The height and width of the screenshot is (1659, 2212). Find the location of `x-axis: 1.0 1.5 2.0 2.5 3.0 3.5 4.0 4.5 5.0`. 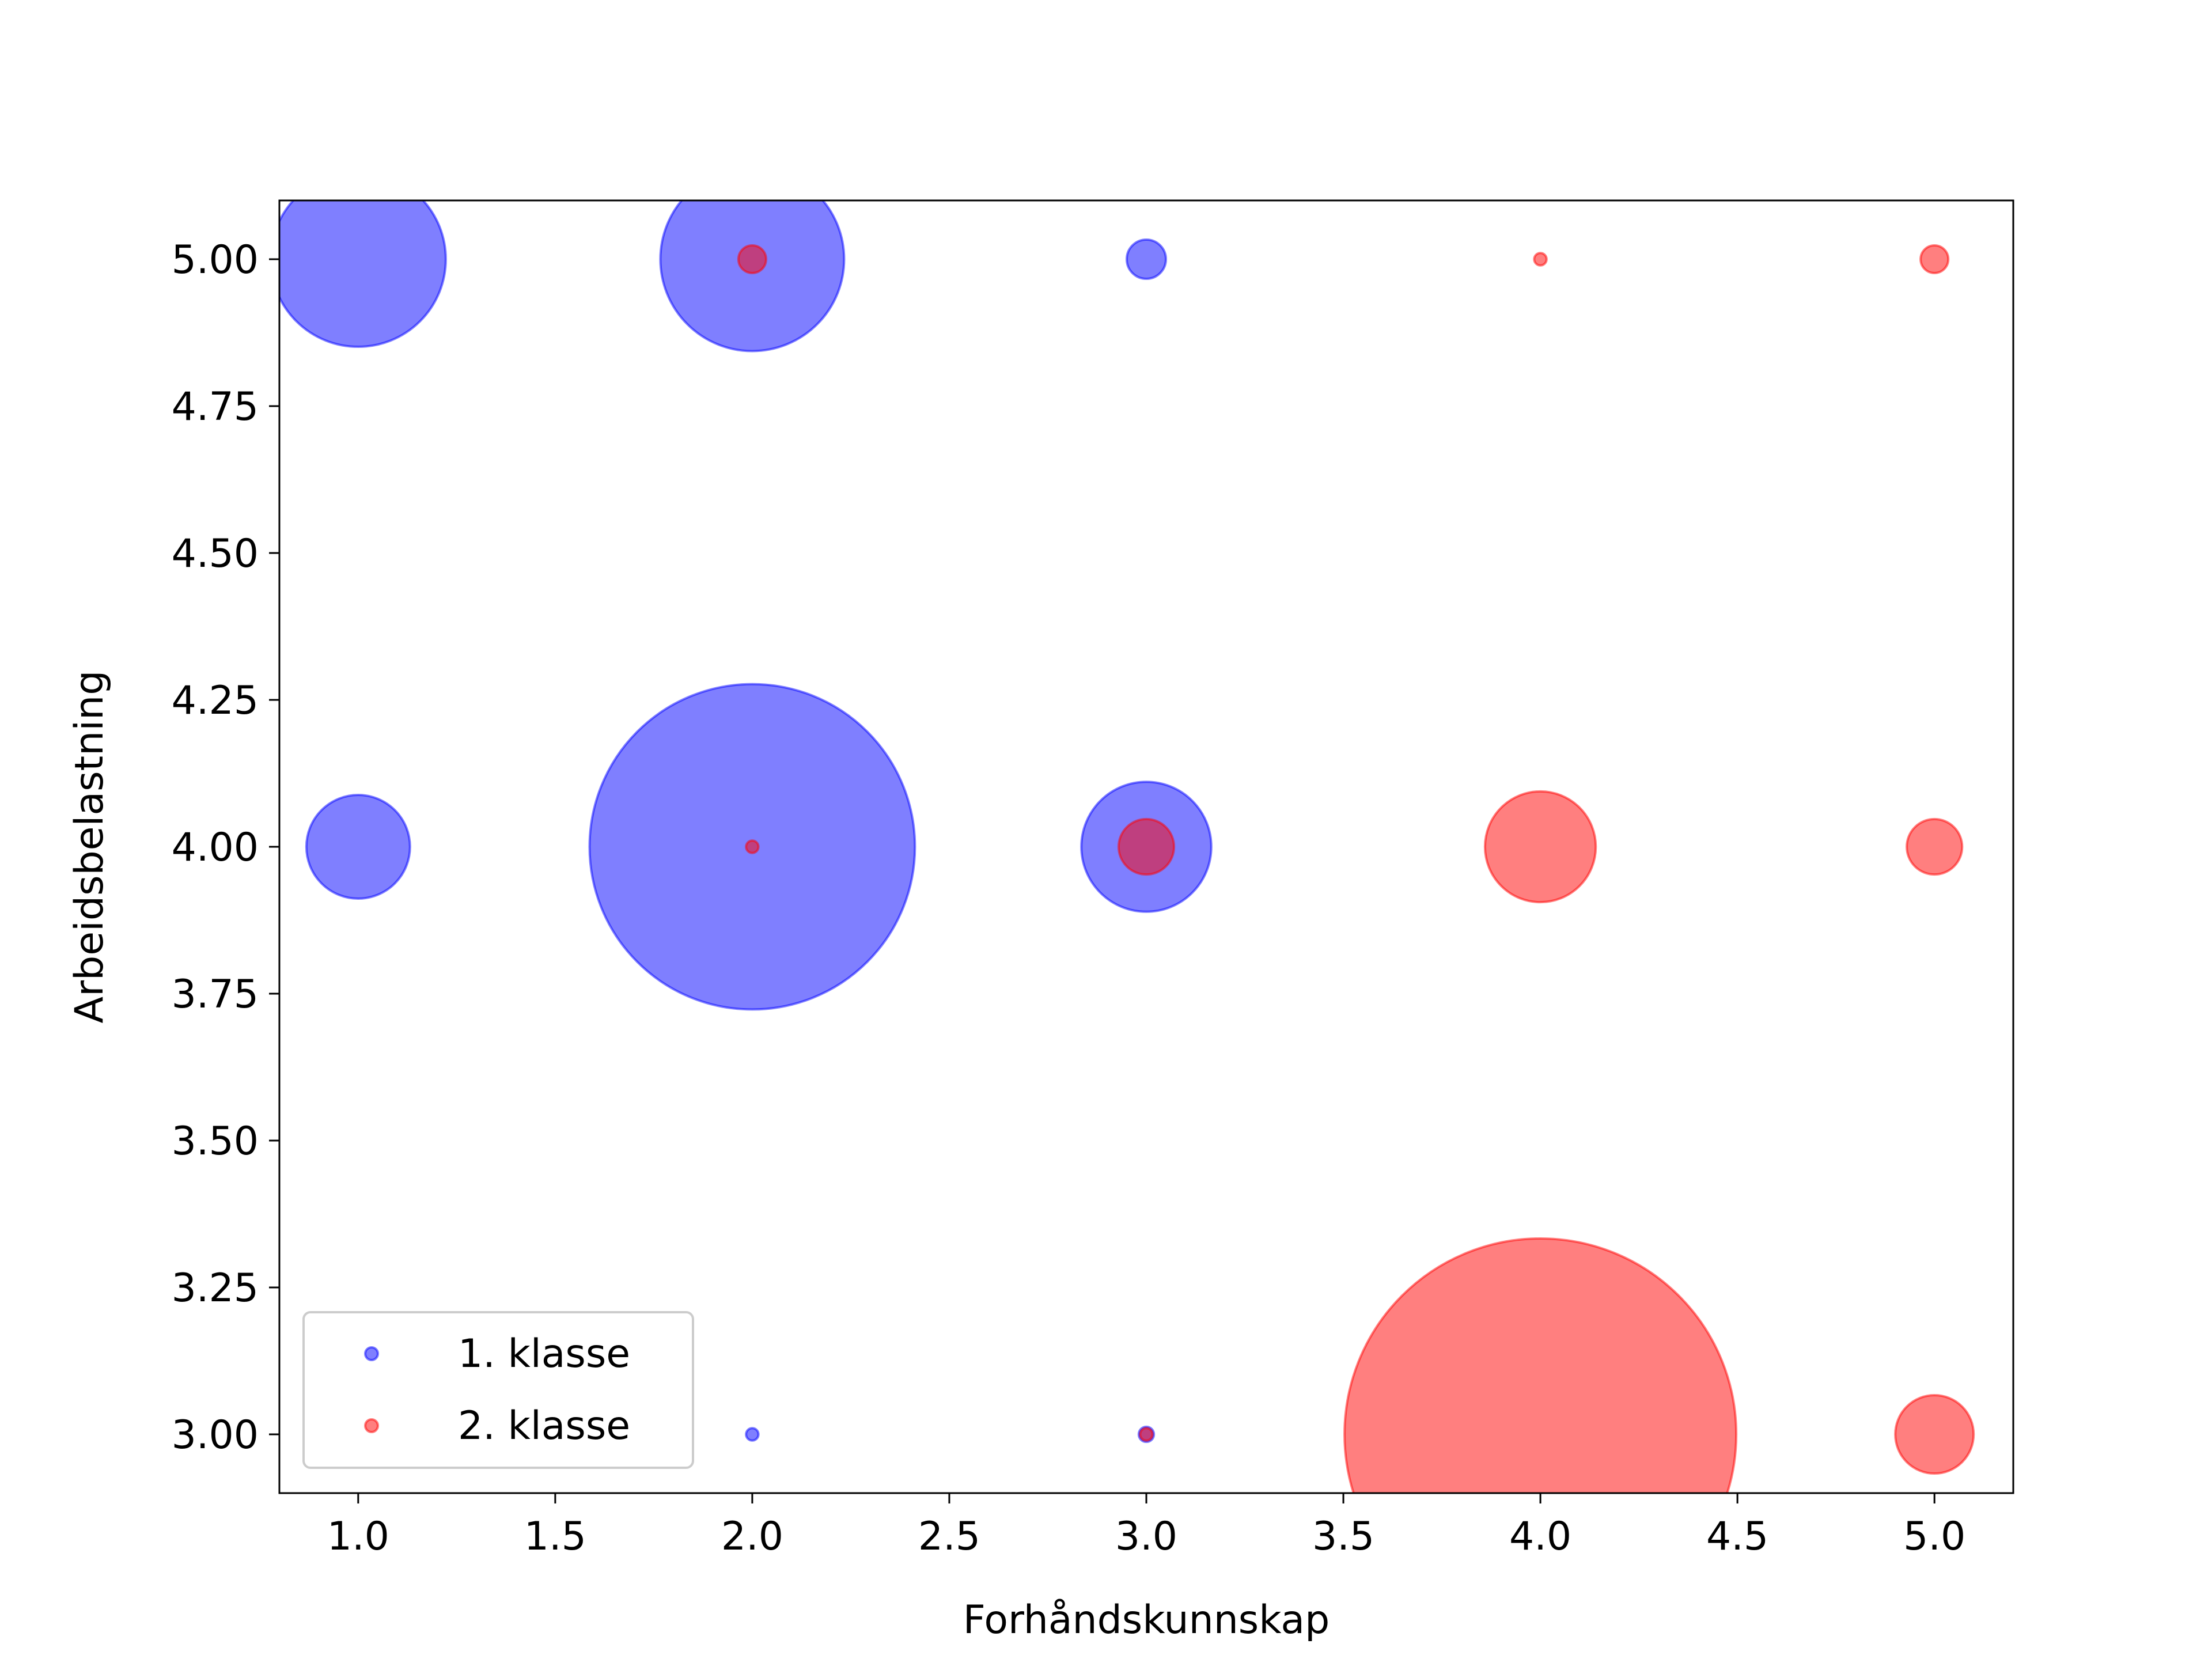

x-axis: 1.0 1.5 2.0 2.5 3.0 3.5 4.0 4.5 5.0 is located at coordinates (1146, 1526).